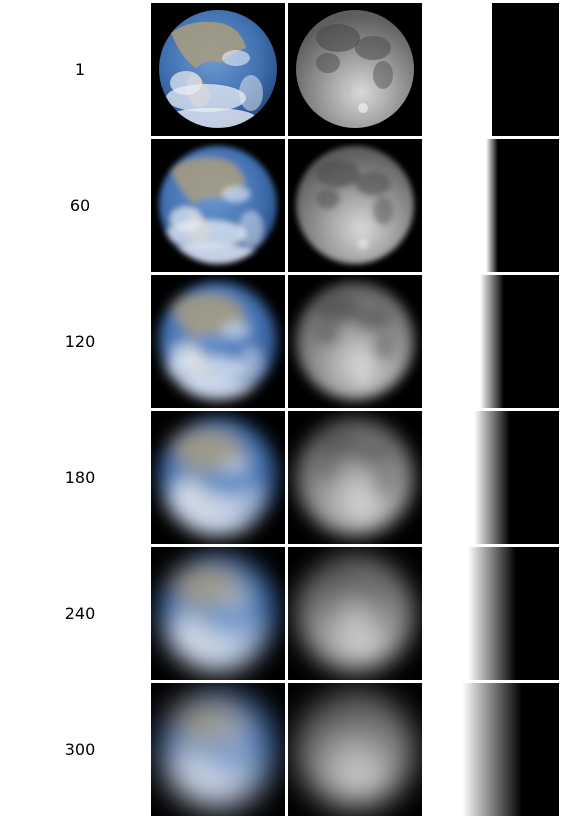  What do you see at coordinates (80, 341) in the screenshot?
I see `row-label: 120` at bounding box center [80, 341].